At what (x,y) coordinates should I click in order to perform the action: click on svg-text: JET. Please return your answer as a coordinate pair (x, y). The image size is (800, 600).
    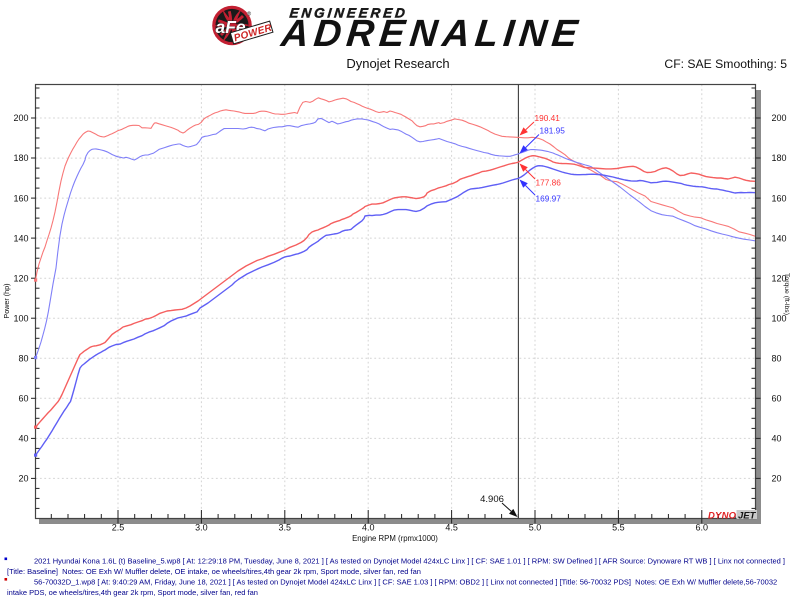
    Looking at the image, I should click on (747, 516).